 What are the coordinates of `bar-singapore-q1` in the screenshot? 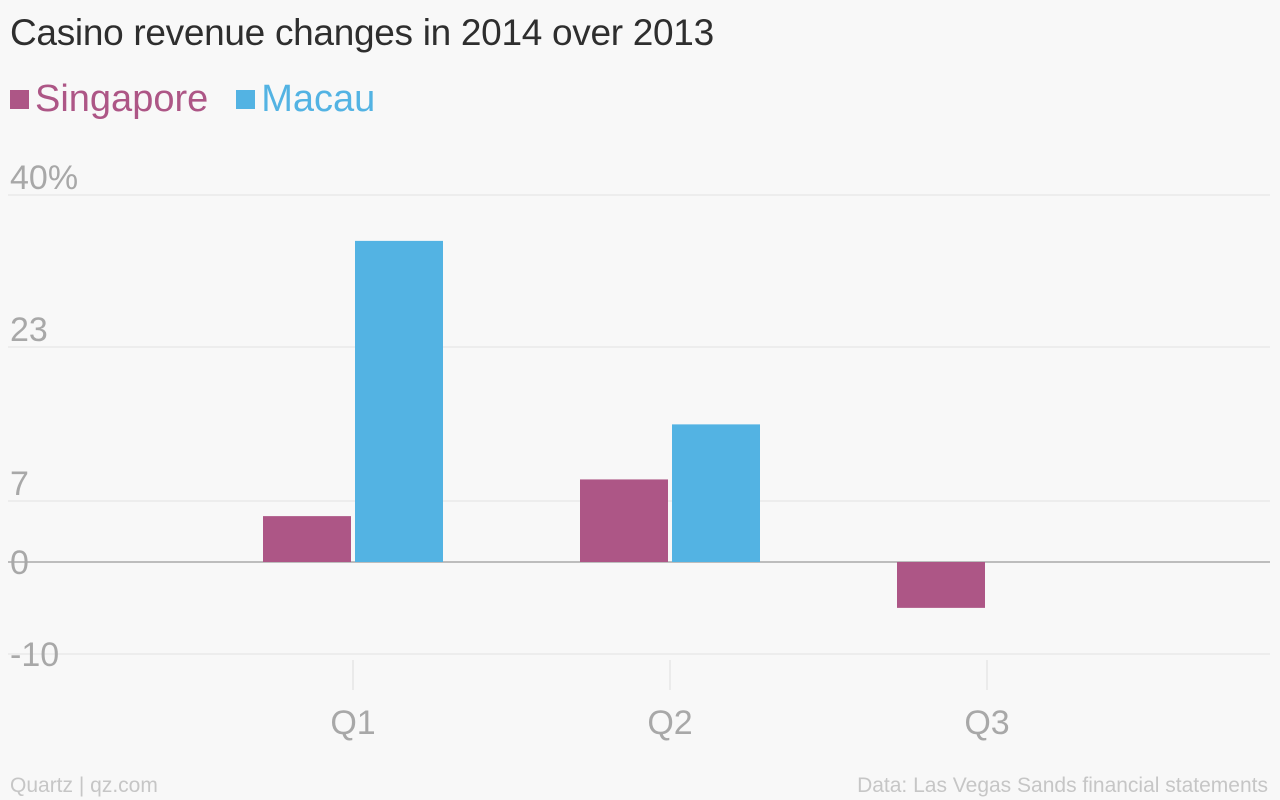 It's located at (307, 539).